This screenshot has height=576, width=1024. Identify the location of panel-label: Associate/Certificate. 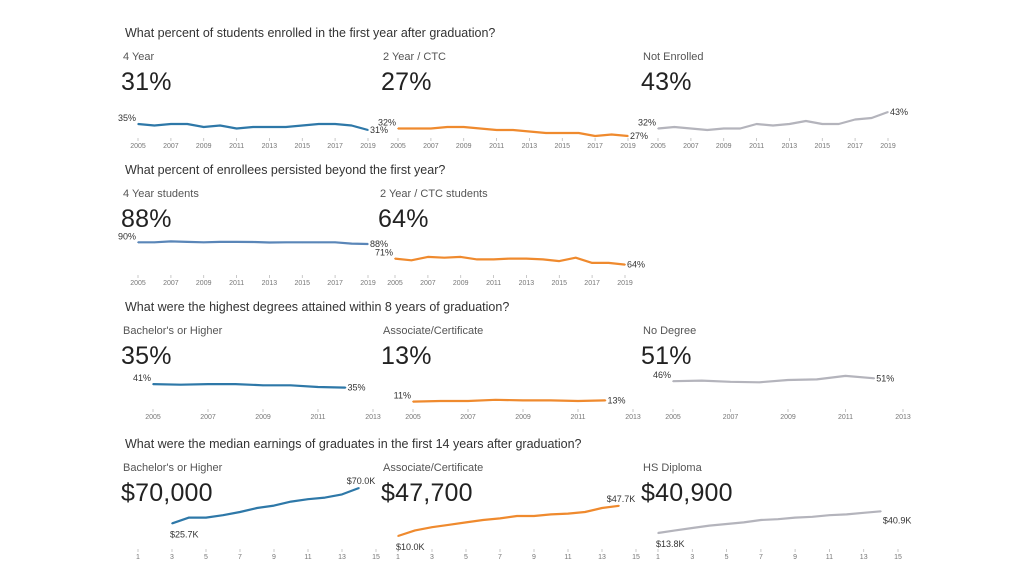
(433, 468).